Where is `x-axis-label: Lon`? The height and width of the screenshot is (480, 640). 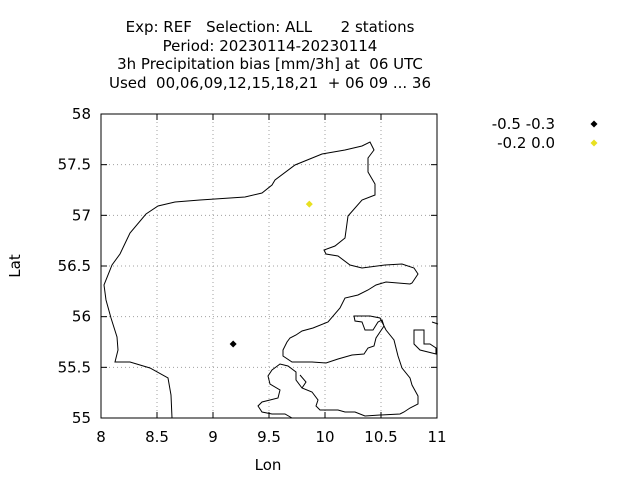 x-axis-label: Lon is located at coordinates (268, 465).